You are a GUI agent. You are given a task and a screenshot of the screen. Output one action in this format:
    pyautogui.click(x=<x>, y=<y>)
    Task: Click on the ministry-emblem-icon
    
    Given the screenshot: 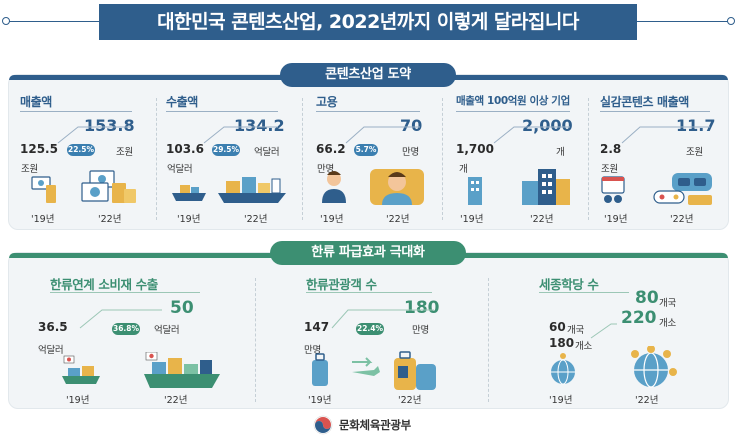 What is the action you would take?
    pyautogui.click(x=323, y=425)
    